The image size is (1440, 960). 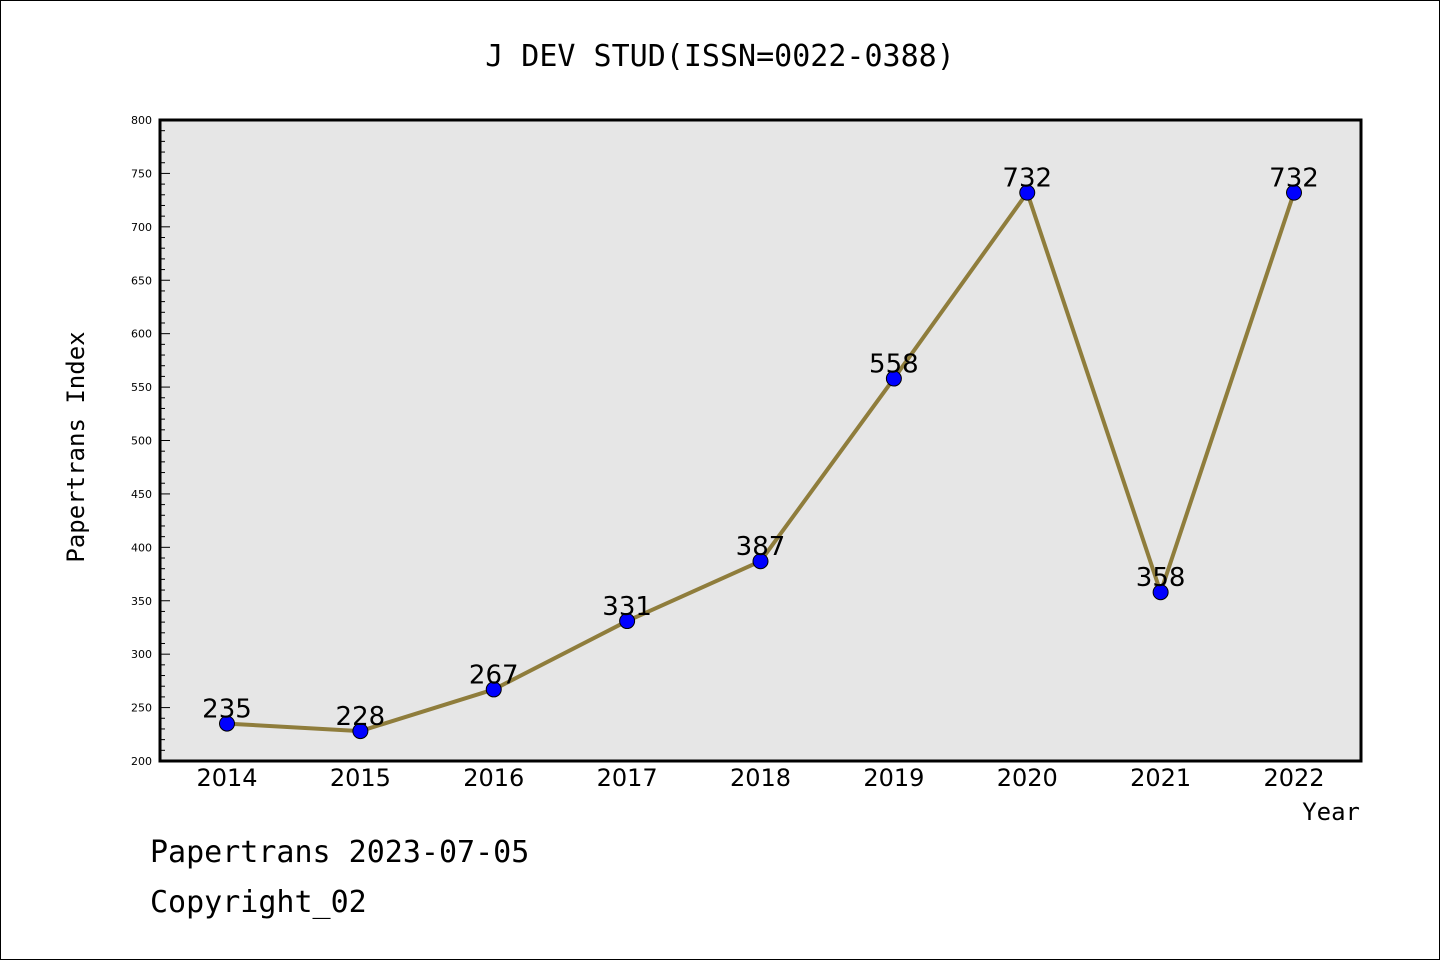 What do you see at coordinates (141, 334) in the screenshot?
I see `y-tick-label: 600` at bounding box center [141, 334].